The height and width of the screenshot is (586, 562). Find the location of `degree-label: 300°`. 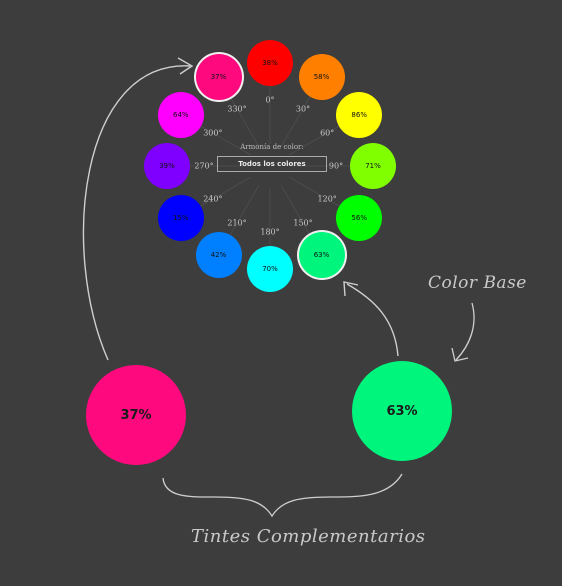

degree-label: 300° is located at coordinates (213, 133).